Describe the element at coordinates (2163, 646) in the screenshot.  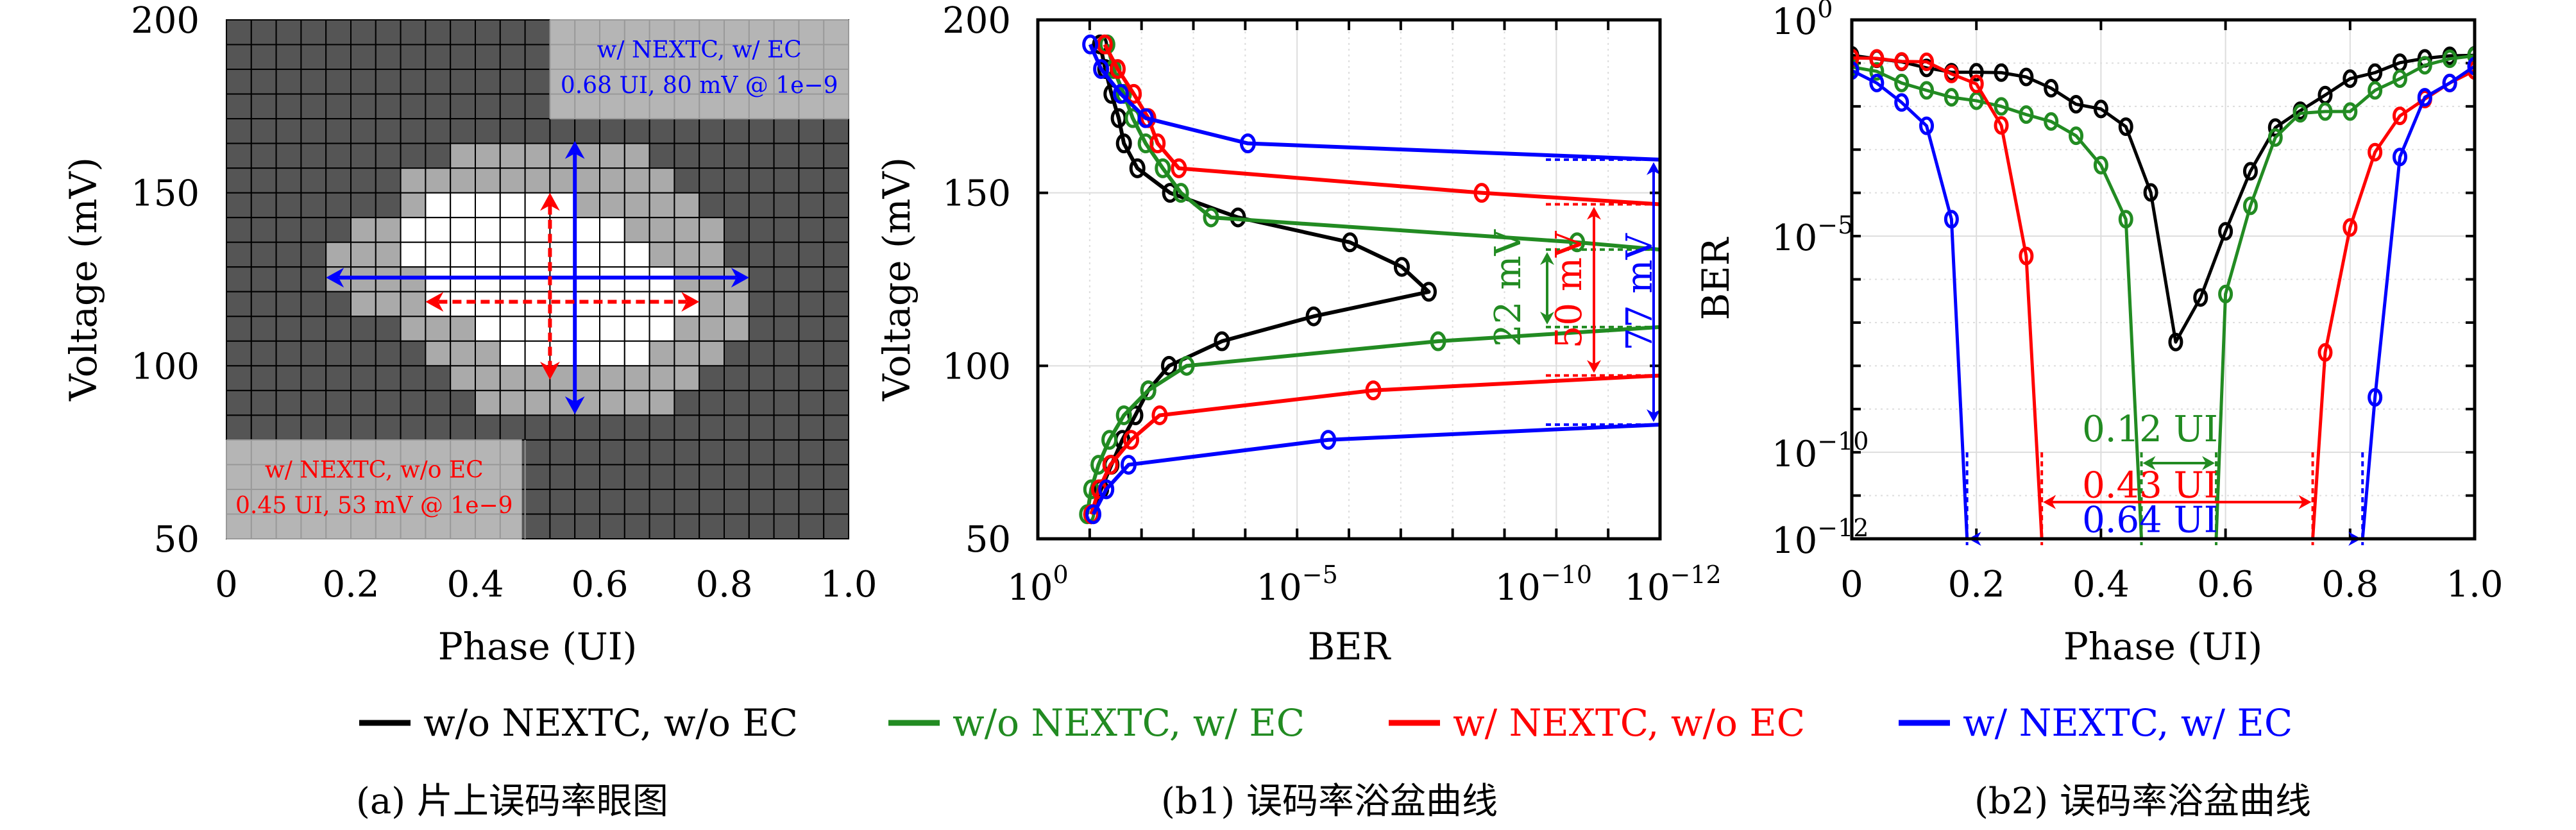
I see `b2-x-axis-label: Phase (UI)` at that location.